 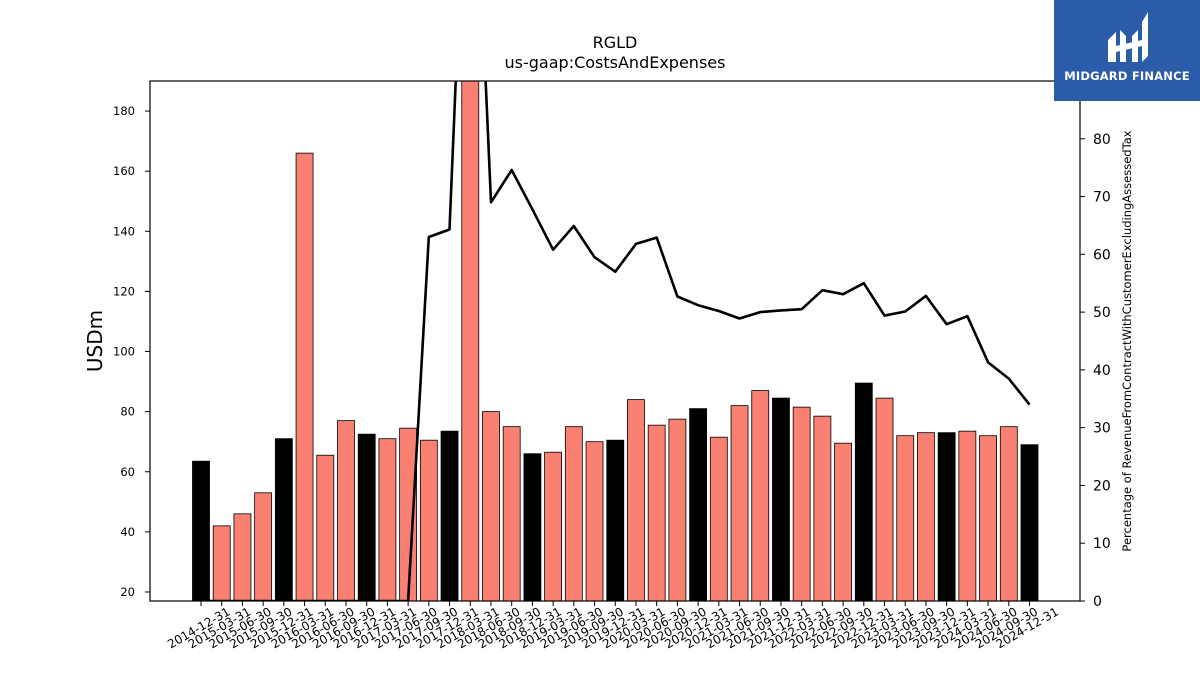 I want to click on left-tick-label: 160, so click(x=124, y=171).